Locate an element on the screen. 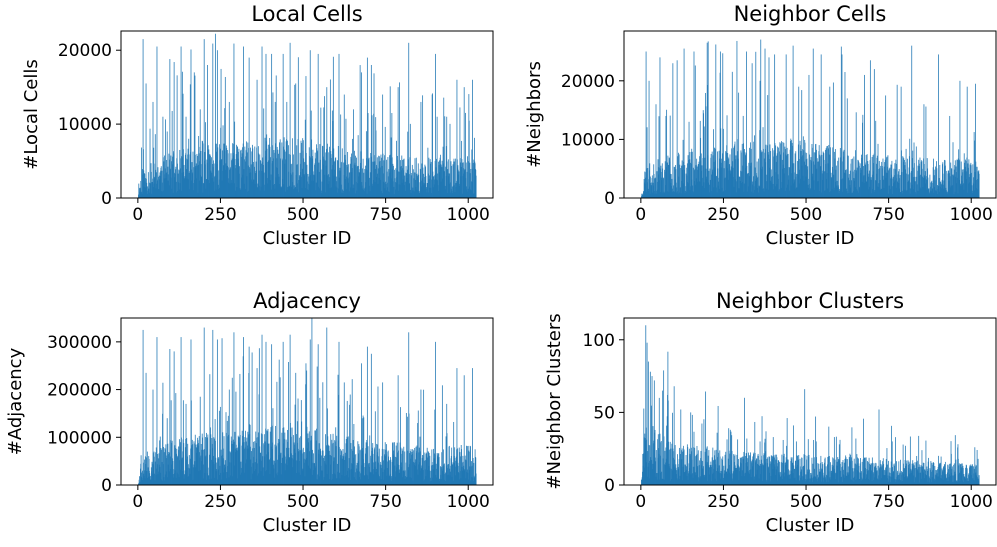 The height and width of the screenshot is (547, 997). axes-frame is located at coordinates (810, 401).